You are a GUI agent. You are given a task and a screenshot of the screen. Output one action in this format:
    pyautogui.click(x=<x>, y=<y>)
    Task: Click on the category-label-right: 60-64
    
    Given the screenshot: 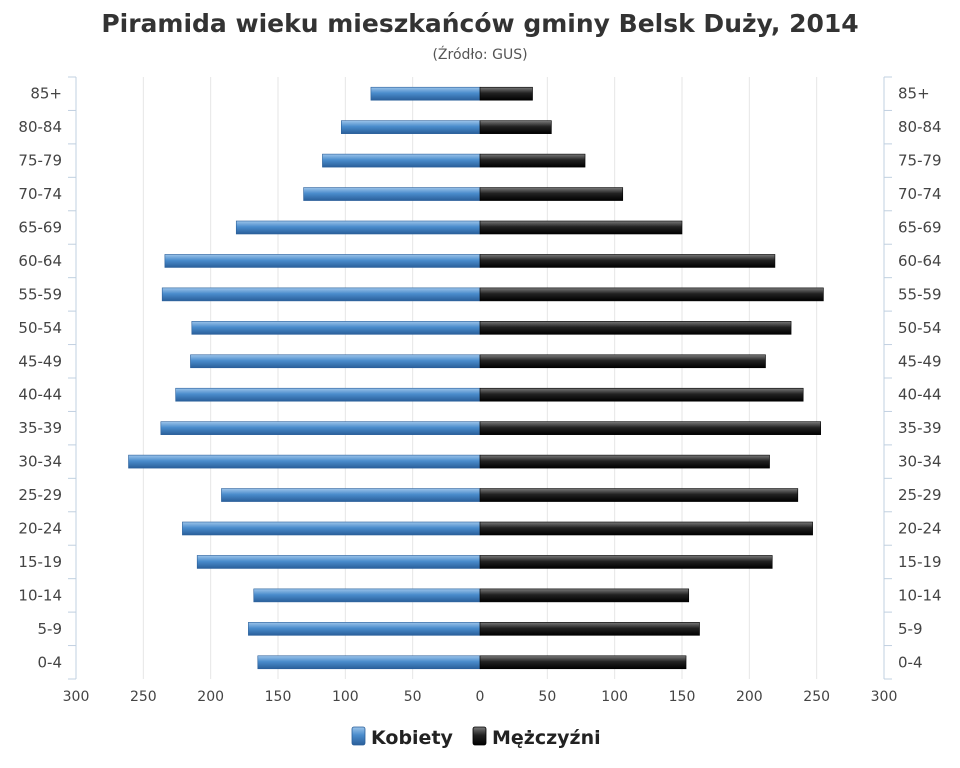 What is the action you would take?
    pyautogui.click(x=920, y=261)
    